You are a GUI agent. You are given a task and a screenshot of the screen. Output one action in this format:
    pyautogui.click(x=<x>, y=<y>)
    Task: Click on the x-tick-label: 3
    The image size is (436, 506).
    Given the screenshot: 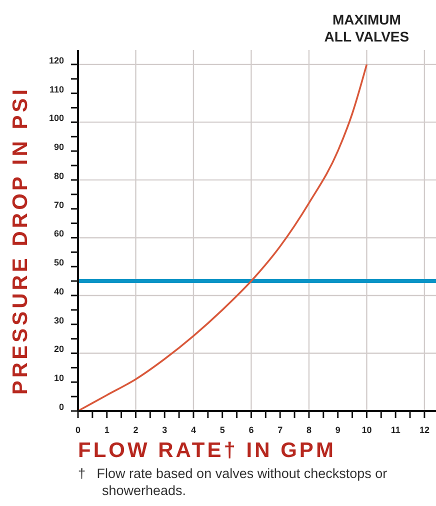 What is the action you would take?
    pyautogui.click(x=165, y=430)
    